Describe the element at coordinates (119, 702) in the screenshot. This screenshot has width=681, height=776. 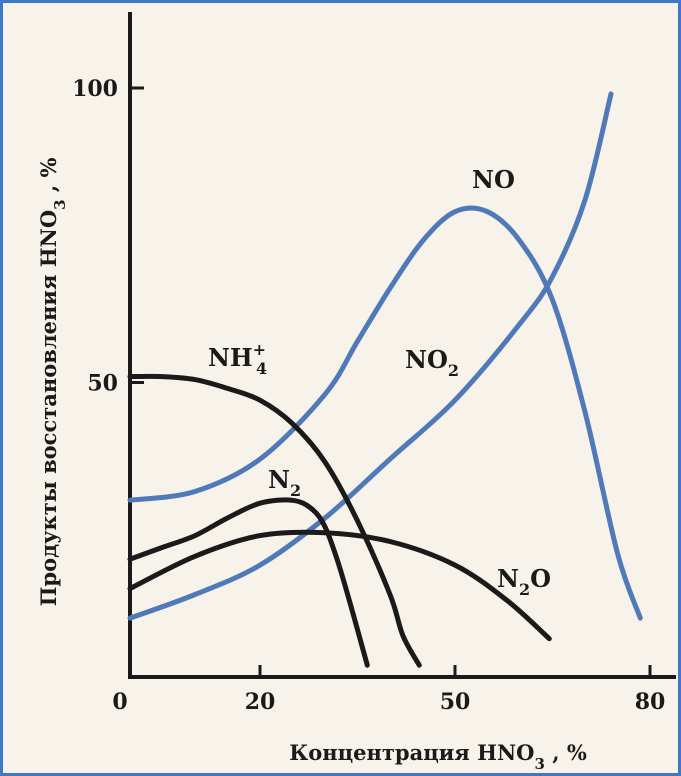
I see `x-tick-label: 0` at that location.